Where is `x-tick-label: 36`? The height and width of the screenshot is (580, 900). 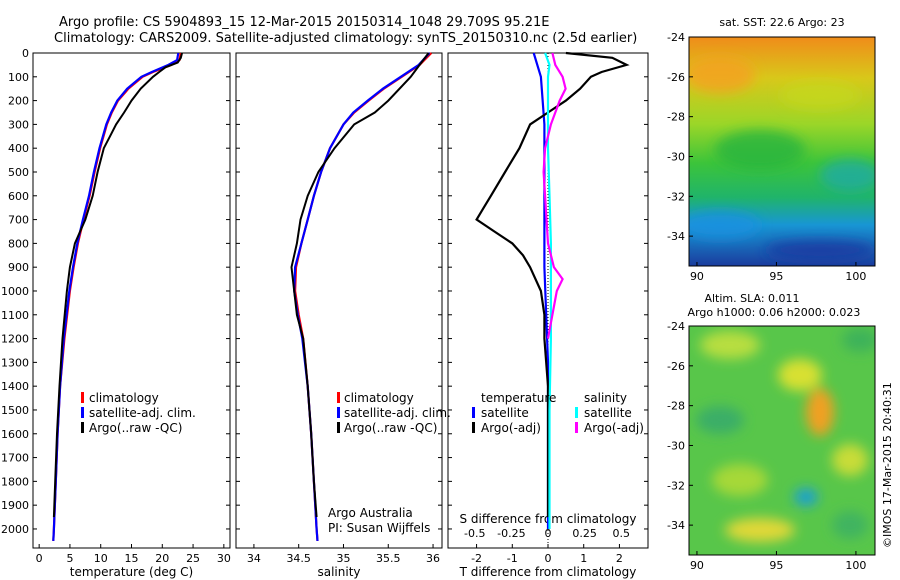 x-tick-label: 36 is located at coordinates (433, 558).